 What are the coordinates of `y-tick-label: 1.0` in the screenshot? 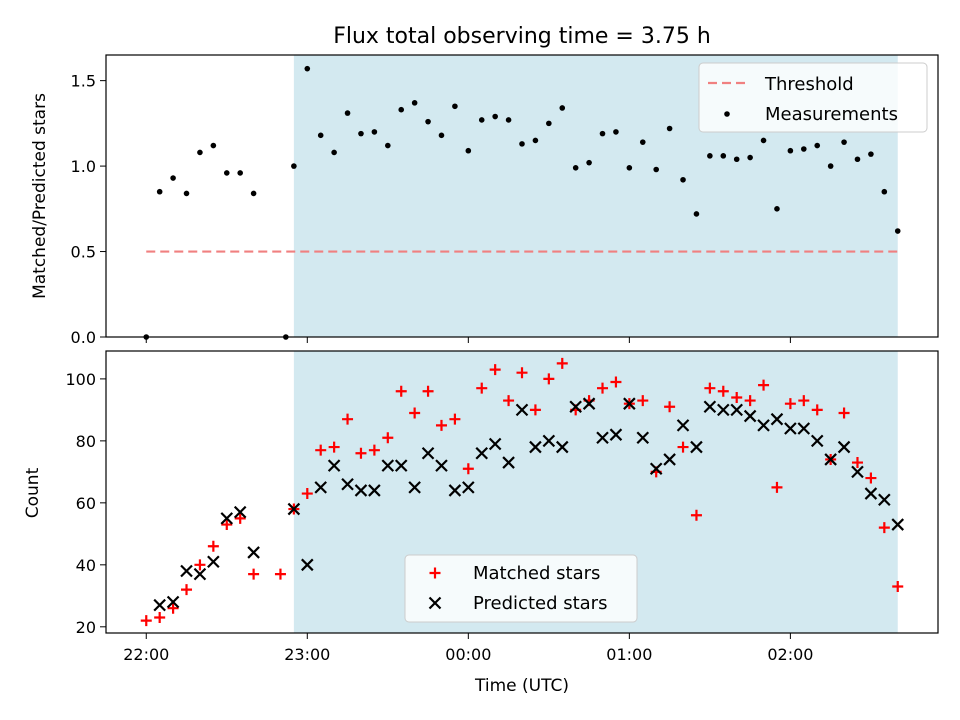 It's located at (83, 166).